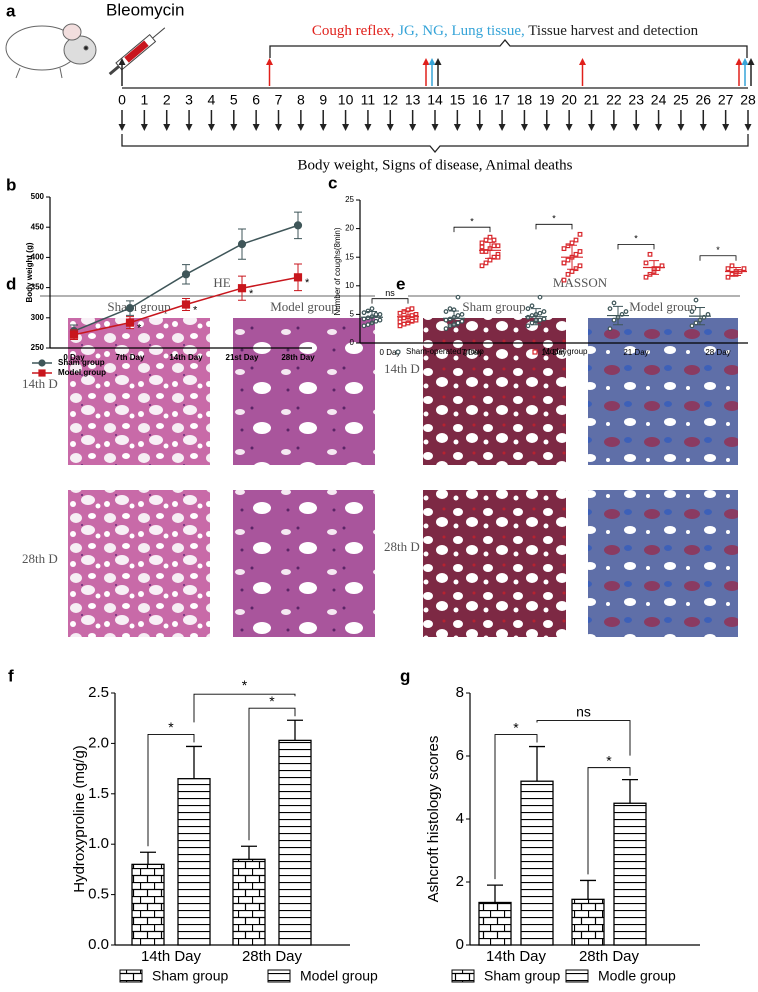  What do you see at coordinates (11, 10) in the screenshot?
I see `panel-letter: a` at bounding box center [11, 10].